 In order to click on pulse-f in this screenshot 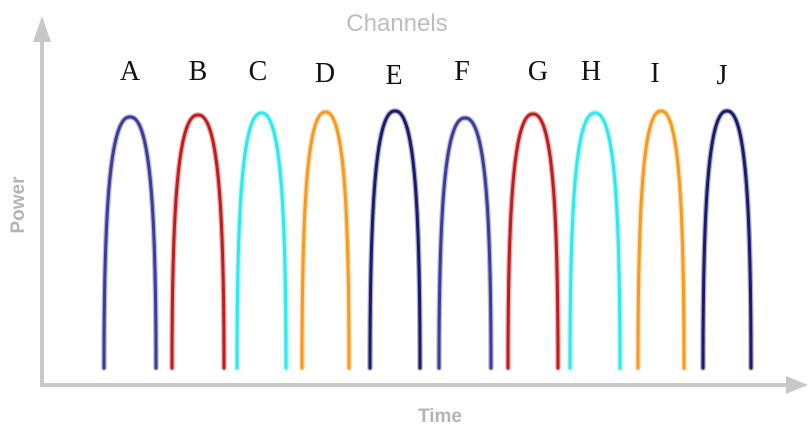, I will do `click(465, 243)`.